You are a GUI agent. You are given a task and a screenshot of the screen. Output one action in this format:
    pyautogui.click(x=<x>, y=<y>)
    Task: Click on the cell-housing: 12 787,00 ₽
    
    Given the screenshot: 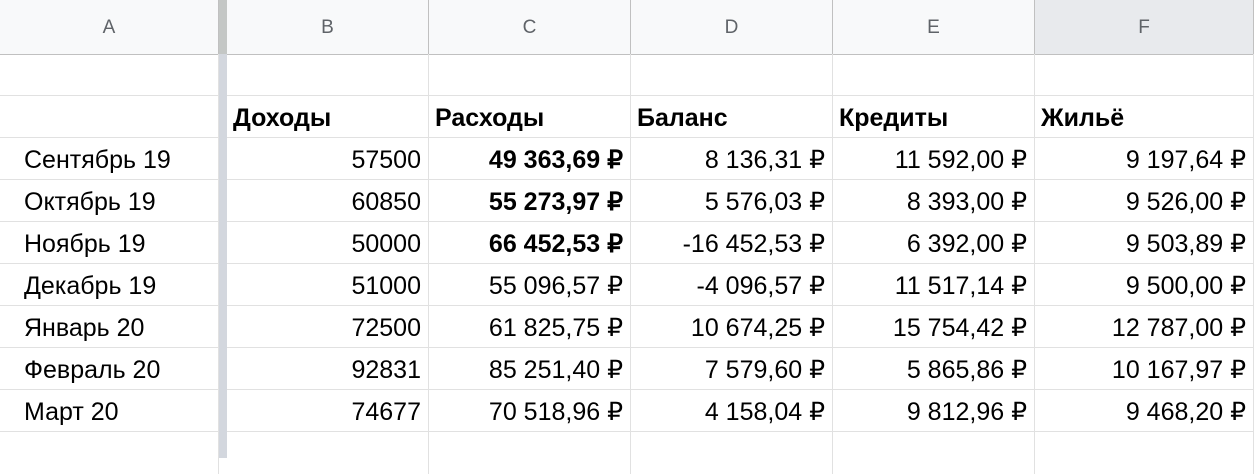 What is the action you would take?
    pyautogui.click(x=1144, y=327)
    